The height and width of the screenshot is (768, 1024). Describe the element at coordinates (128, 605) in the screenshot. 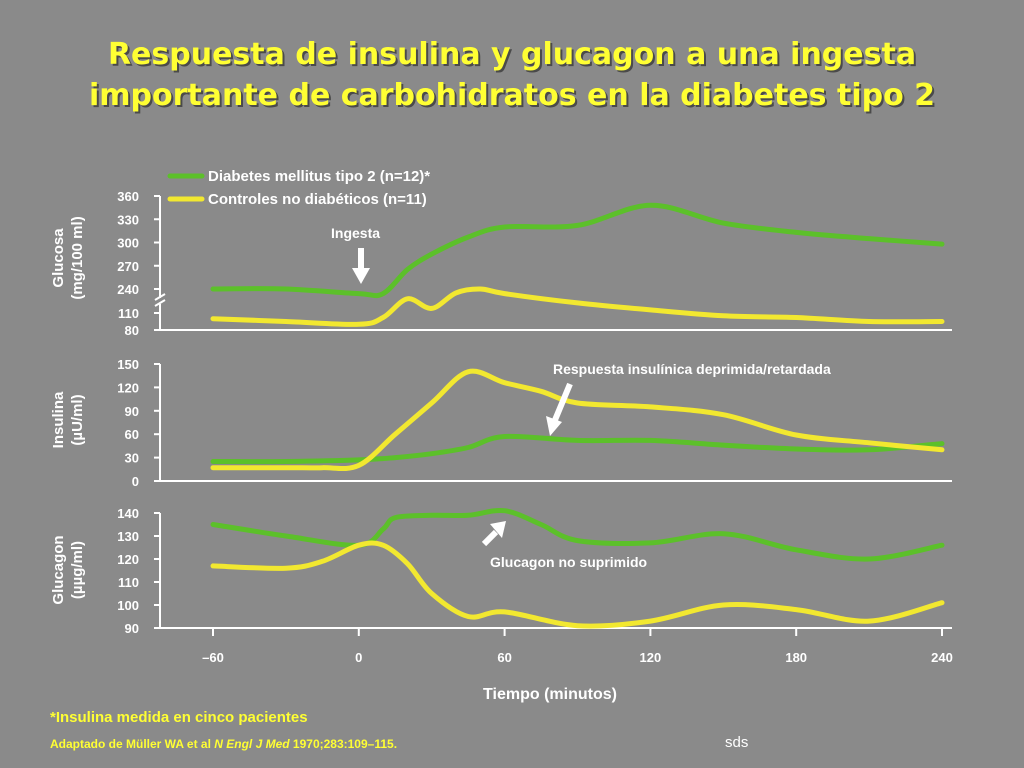

I see `y-tick-label: 100` at that location.